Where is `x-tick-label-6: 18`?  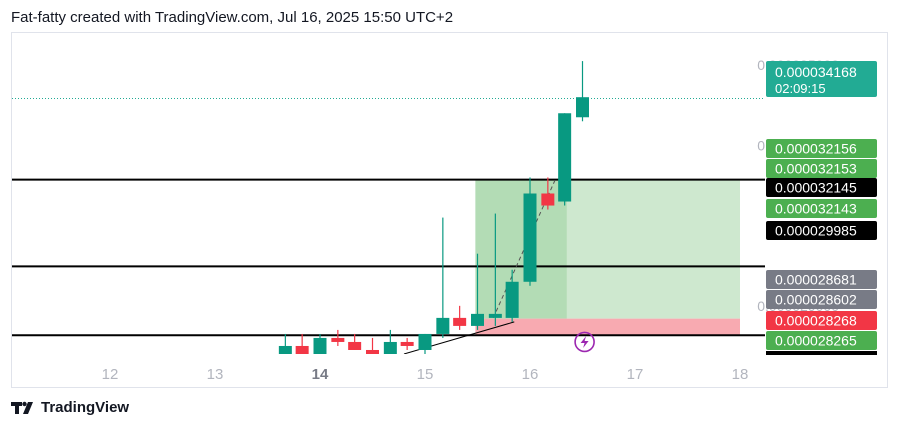
x-tick-label-6: 18 is located at coordinates (740, 374).